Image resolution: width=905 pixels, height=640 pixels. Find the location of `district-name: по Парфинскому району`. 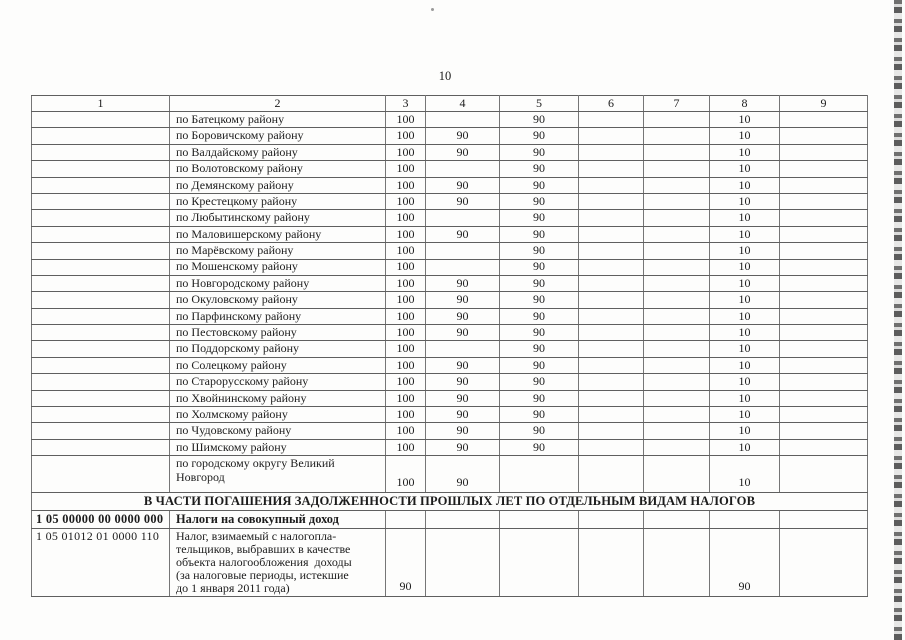

district-name: по Парфинскому району is located at coordinates (277, 316).